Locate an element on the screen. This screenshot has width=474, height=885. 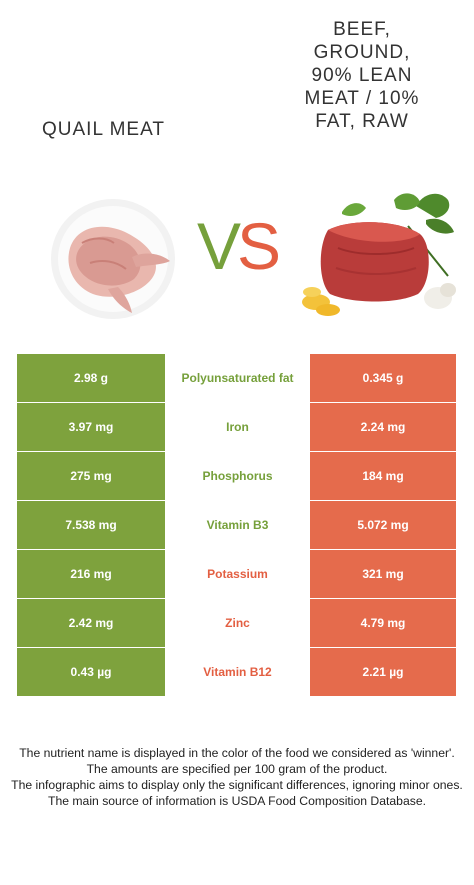
right-title-line: GROUND, is located at coordinates (362, 52).